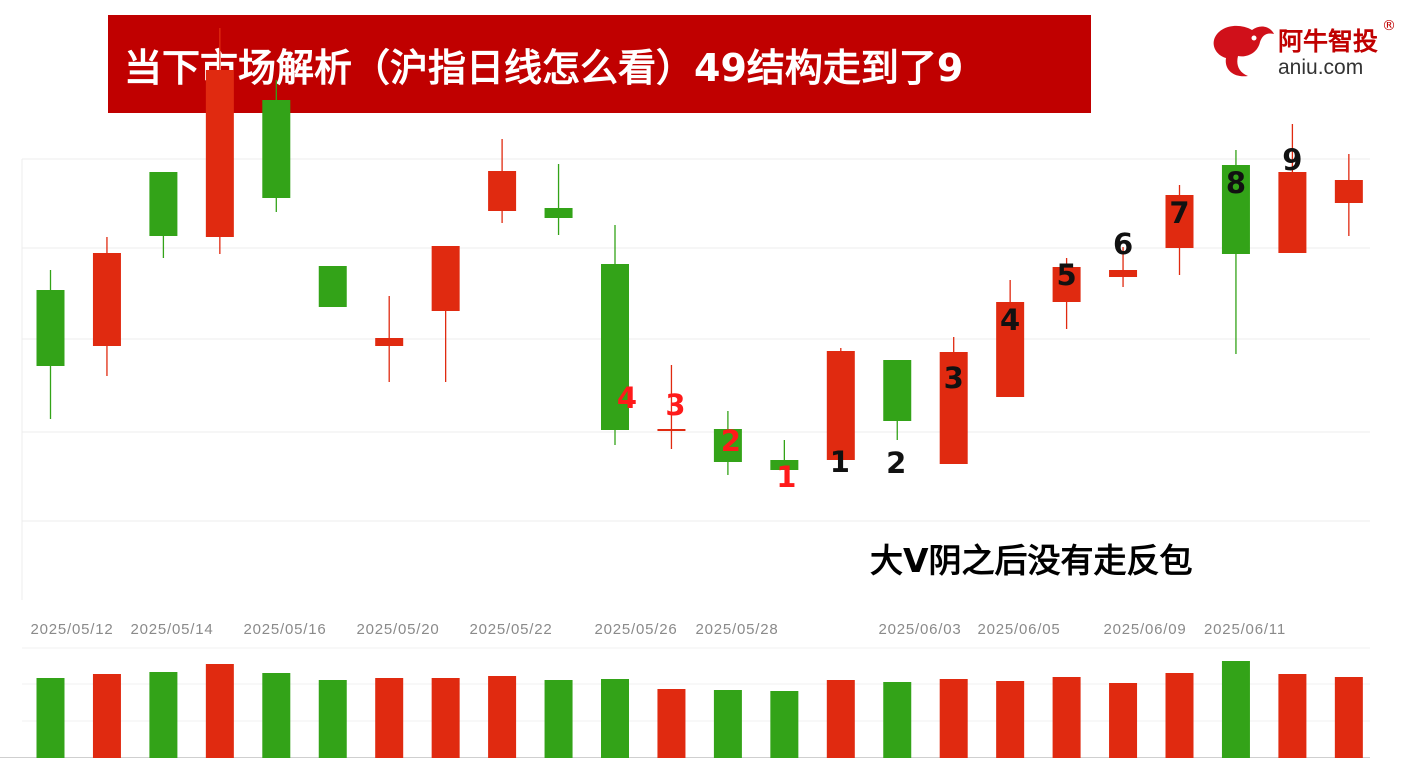 The image size is (1428, 772). Describe the element at coordinates (1389, 26) in the screenshot. I see `registered-mark: ®` at that location.